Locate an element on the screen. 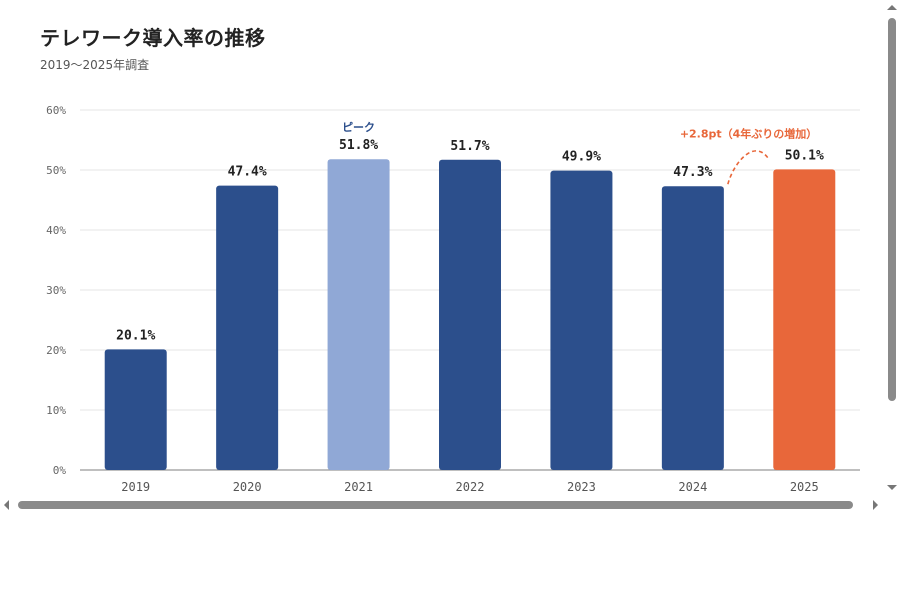 The width and height of the screenshot is (900, 600). value-label: 50.1% is located at coordinates (804, 155).